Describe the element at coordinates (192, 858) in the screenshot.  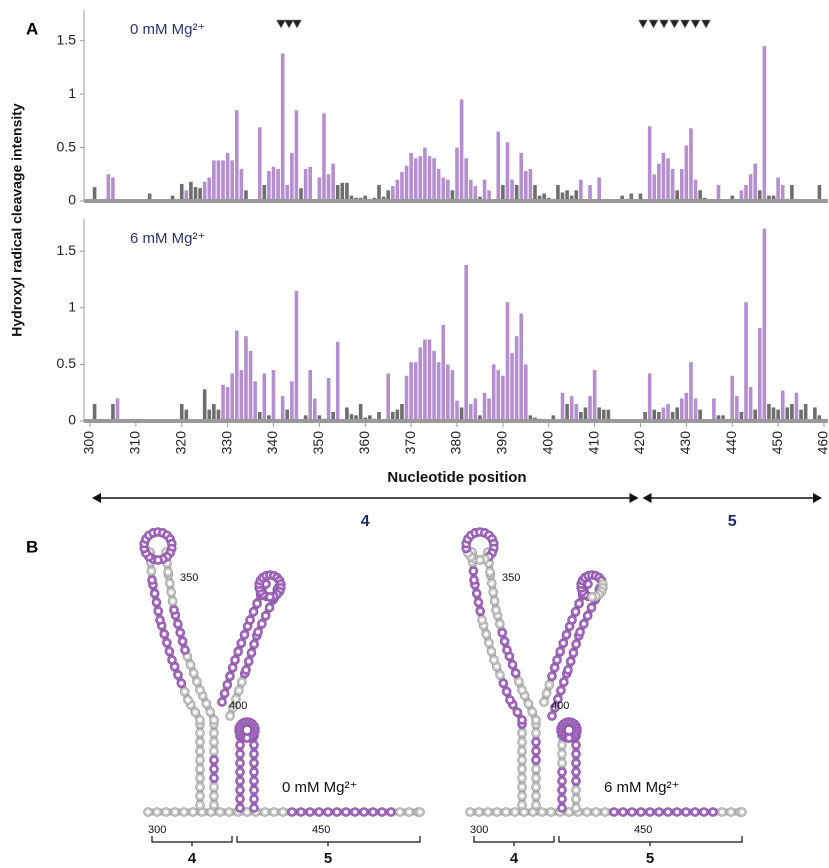
I see `domain-label: 4` at that location.